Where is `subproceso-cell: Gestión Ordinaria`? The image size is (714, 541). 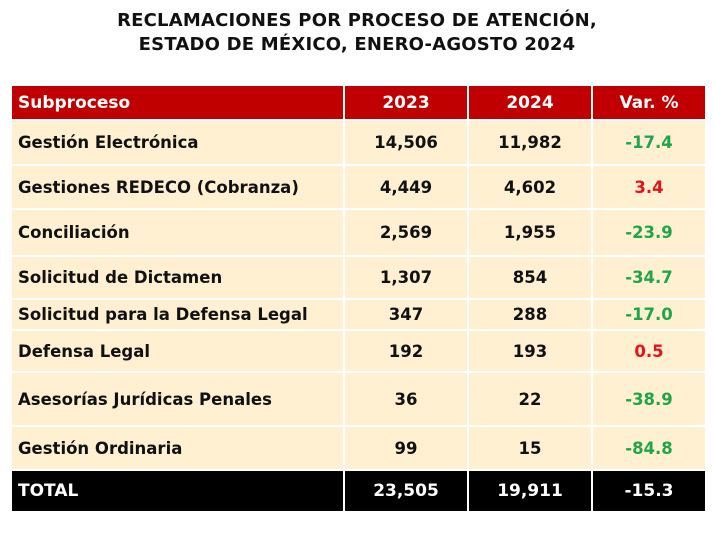
subproceso-cell: Gestión Ordinaria is located at coordinates (178, 448).